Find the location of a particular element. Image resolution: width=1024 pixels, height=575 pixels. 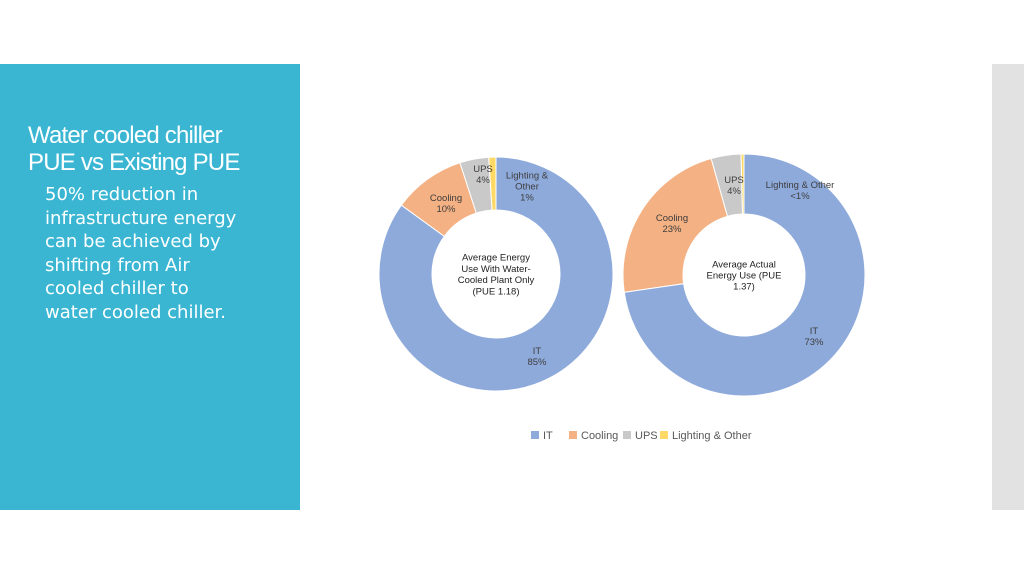

center-label: Average Actual Energy Use (PUE 1.37) is located at coordinates (744, 275).